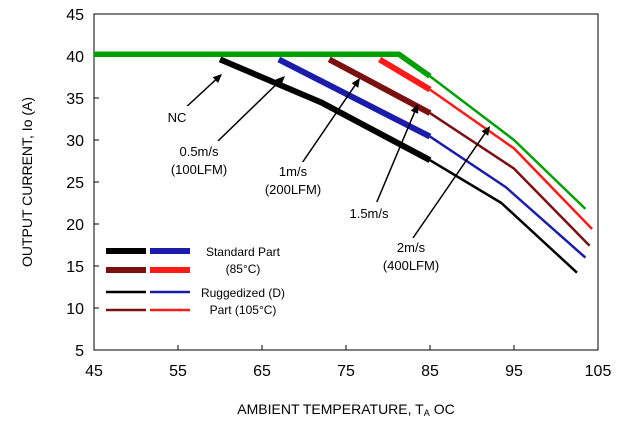 The image size is (630, 423). I want to click on x-tick-label: 65, so click(262, 371).